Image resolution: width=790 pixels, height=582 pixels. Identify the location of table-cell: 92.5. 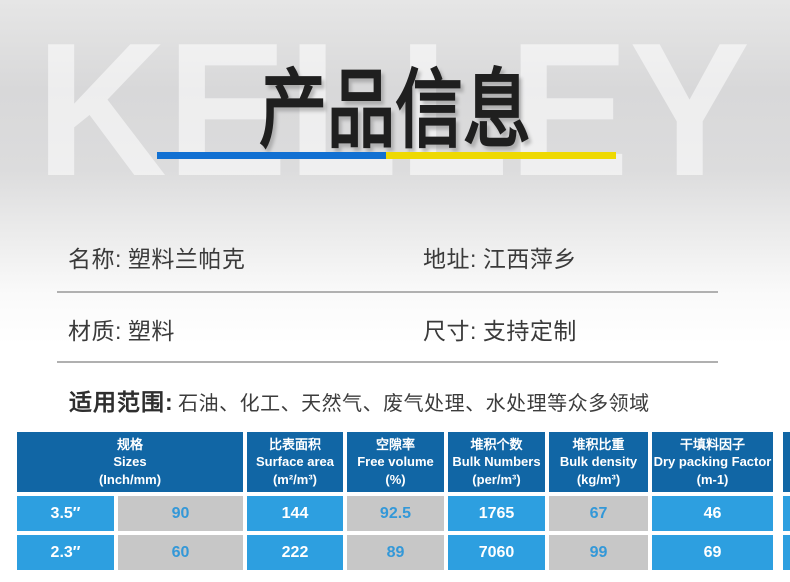
(395, 513).